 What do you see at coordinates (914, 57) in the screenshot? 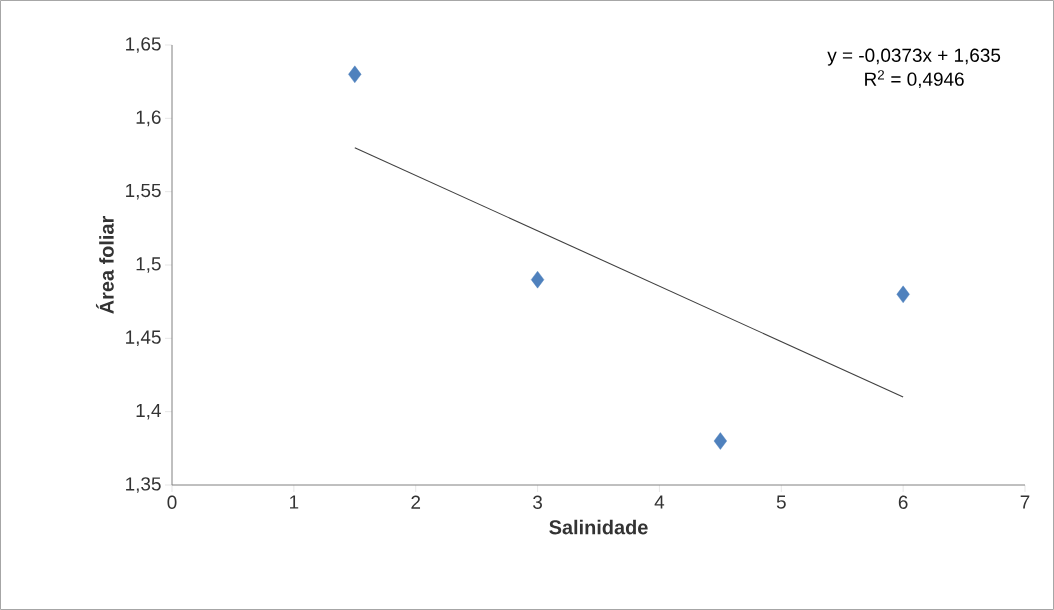
I see `annotation: y = -0,0373x + 1,635` at bounding box center [914, 57].